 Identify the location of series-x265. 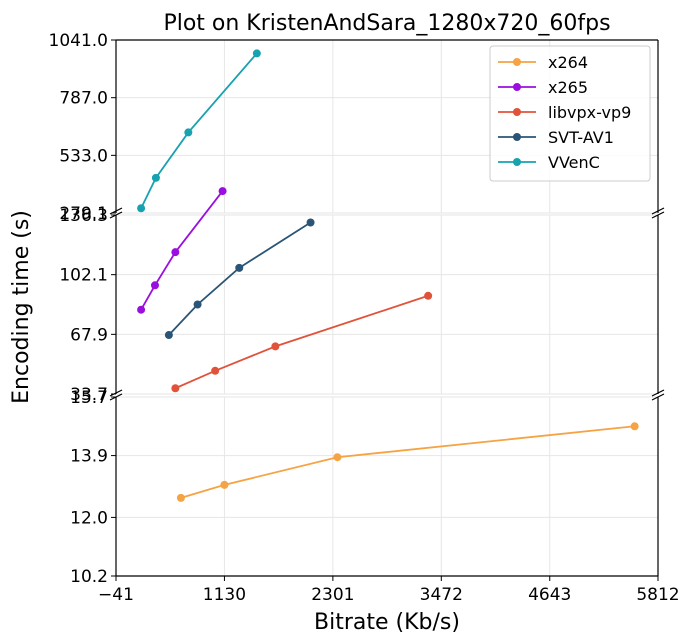
(182, 250).